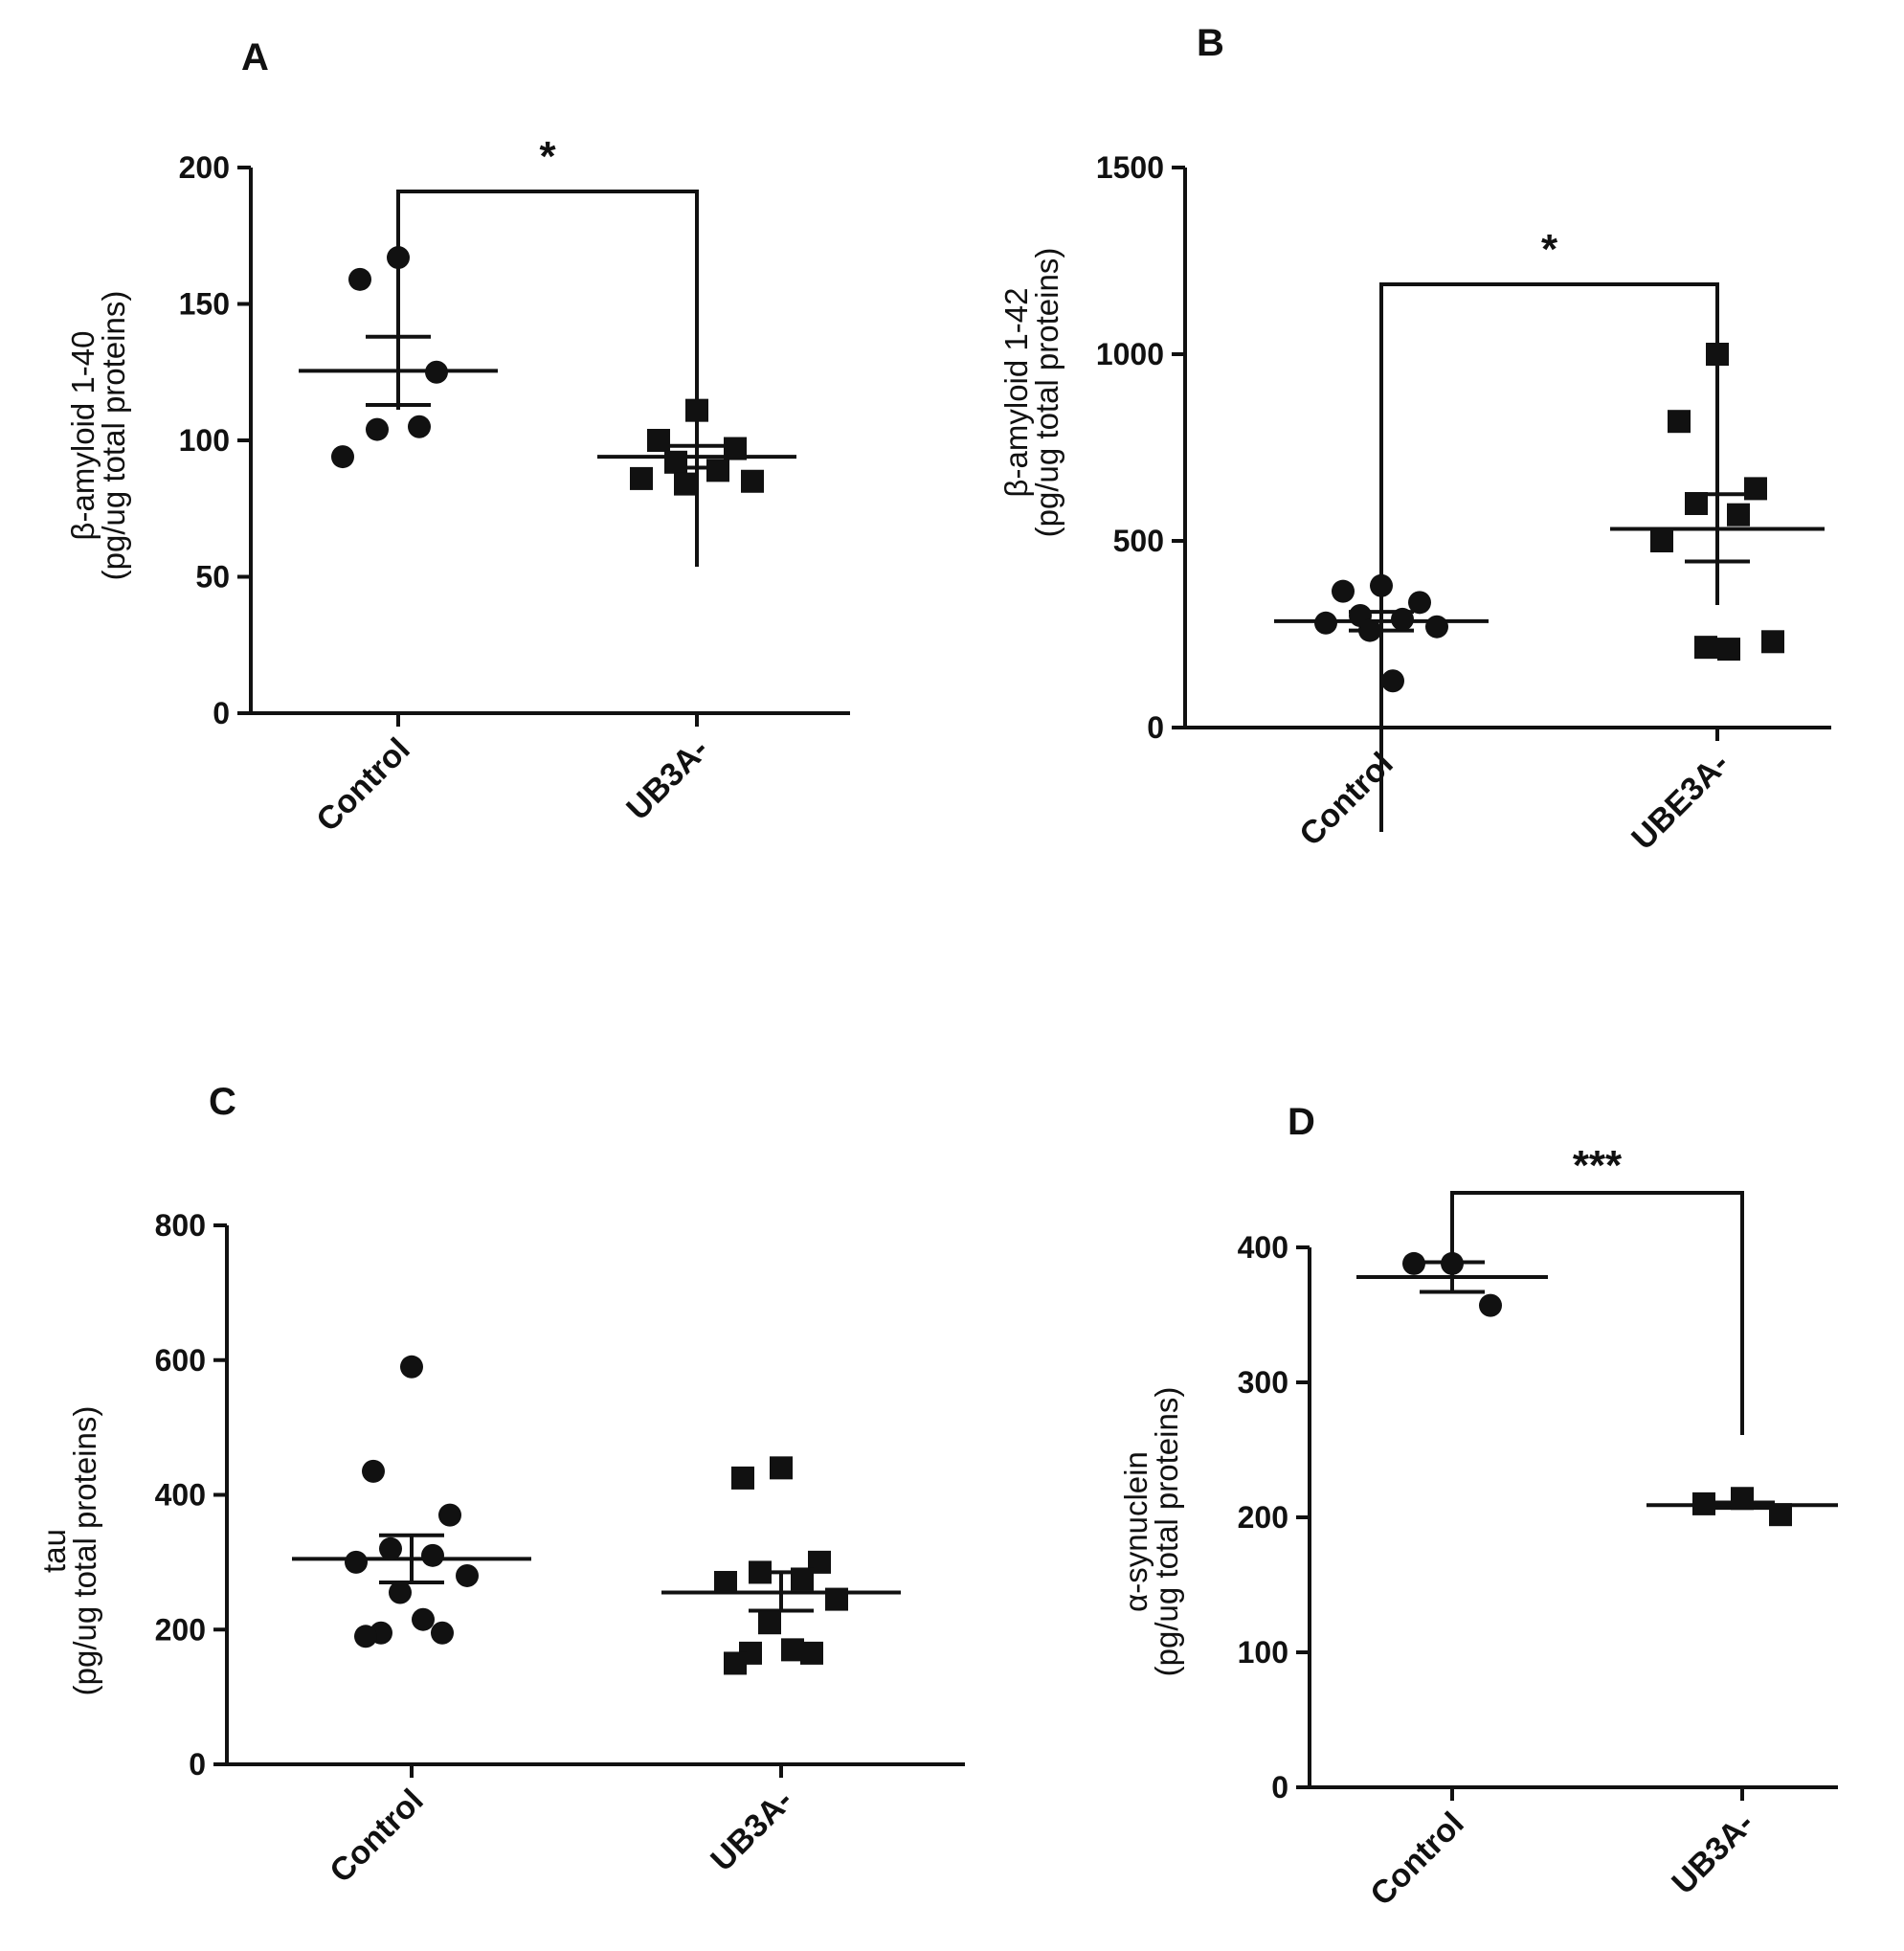 This screenshot has height=1951, width=1904. What do you see at coordinates (1136, 1531) in the screenshot?
I see `y-axis-label-line1: α-synuclein` at bounding box center [1136, 1531].